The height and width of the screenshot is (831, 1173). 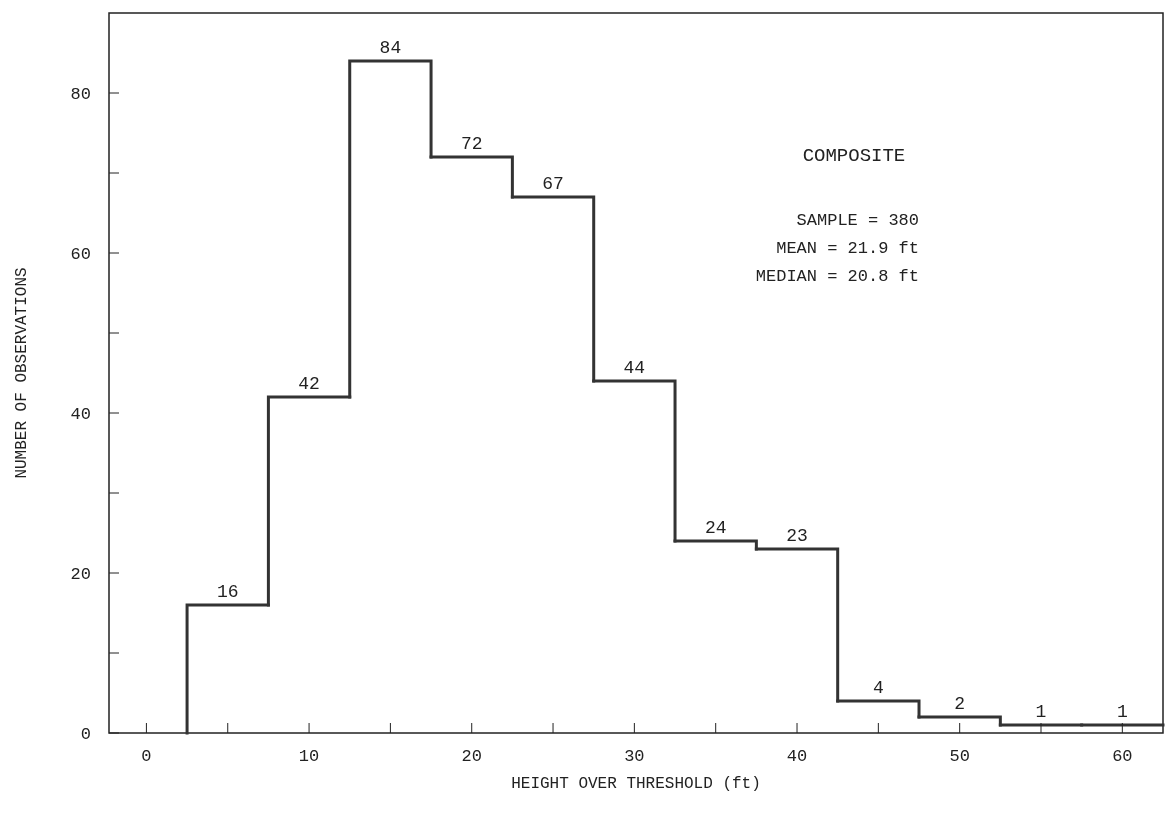 I want to click on data-label: 4, so click(x=878, y=688).